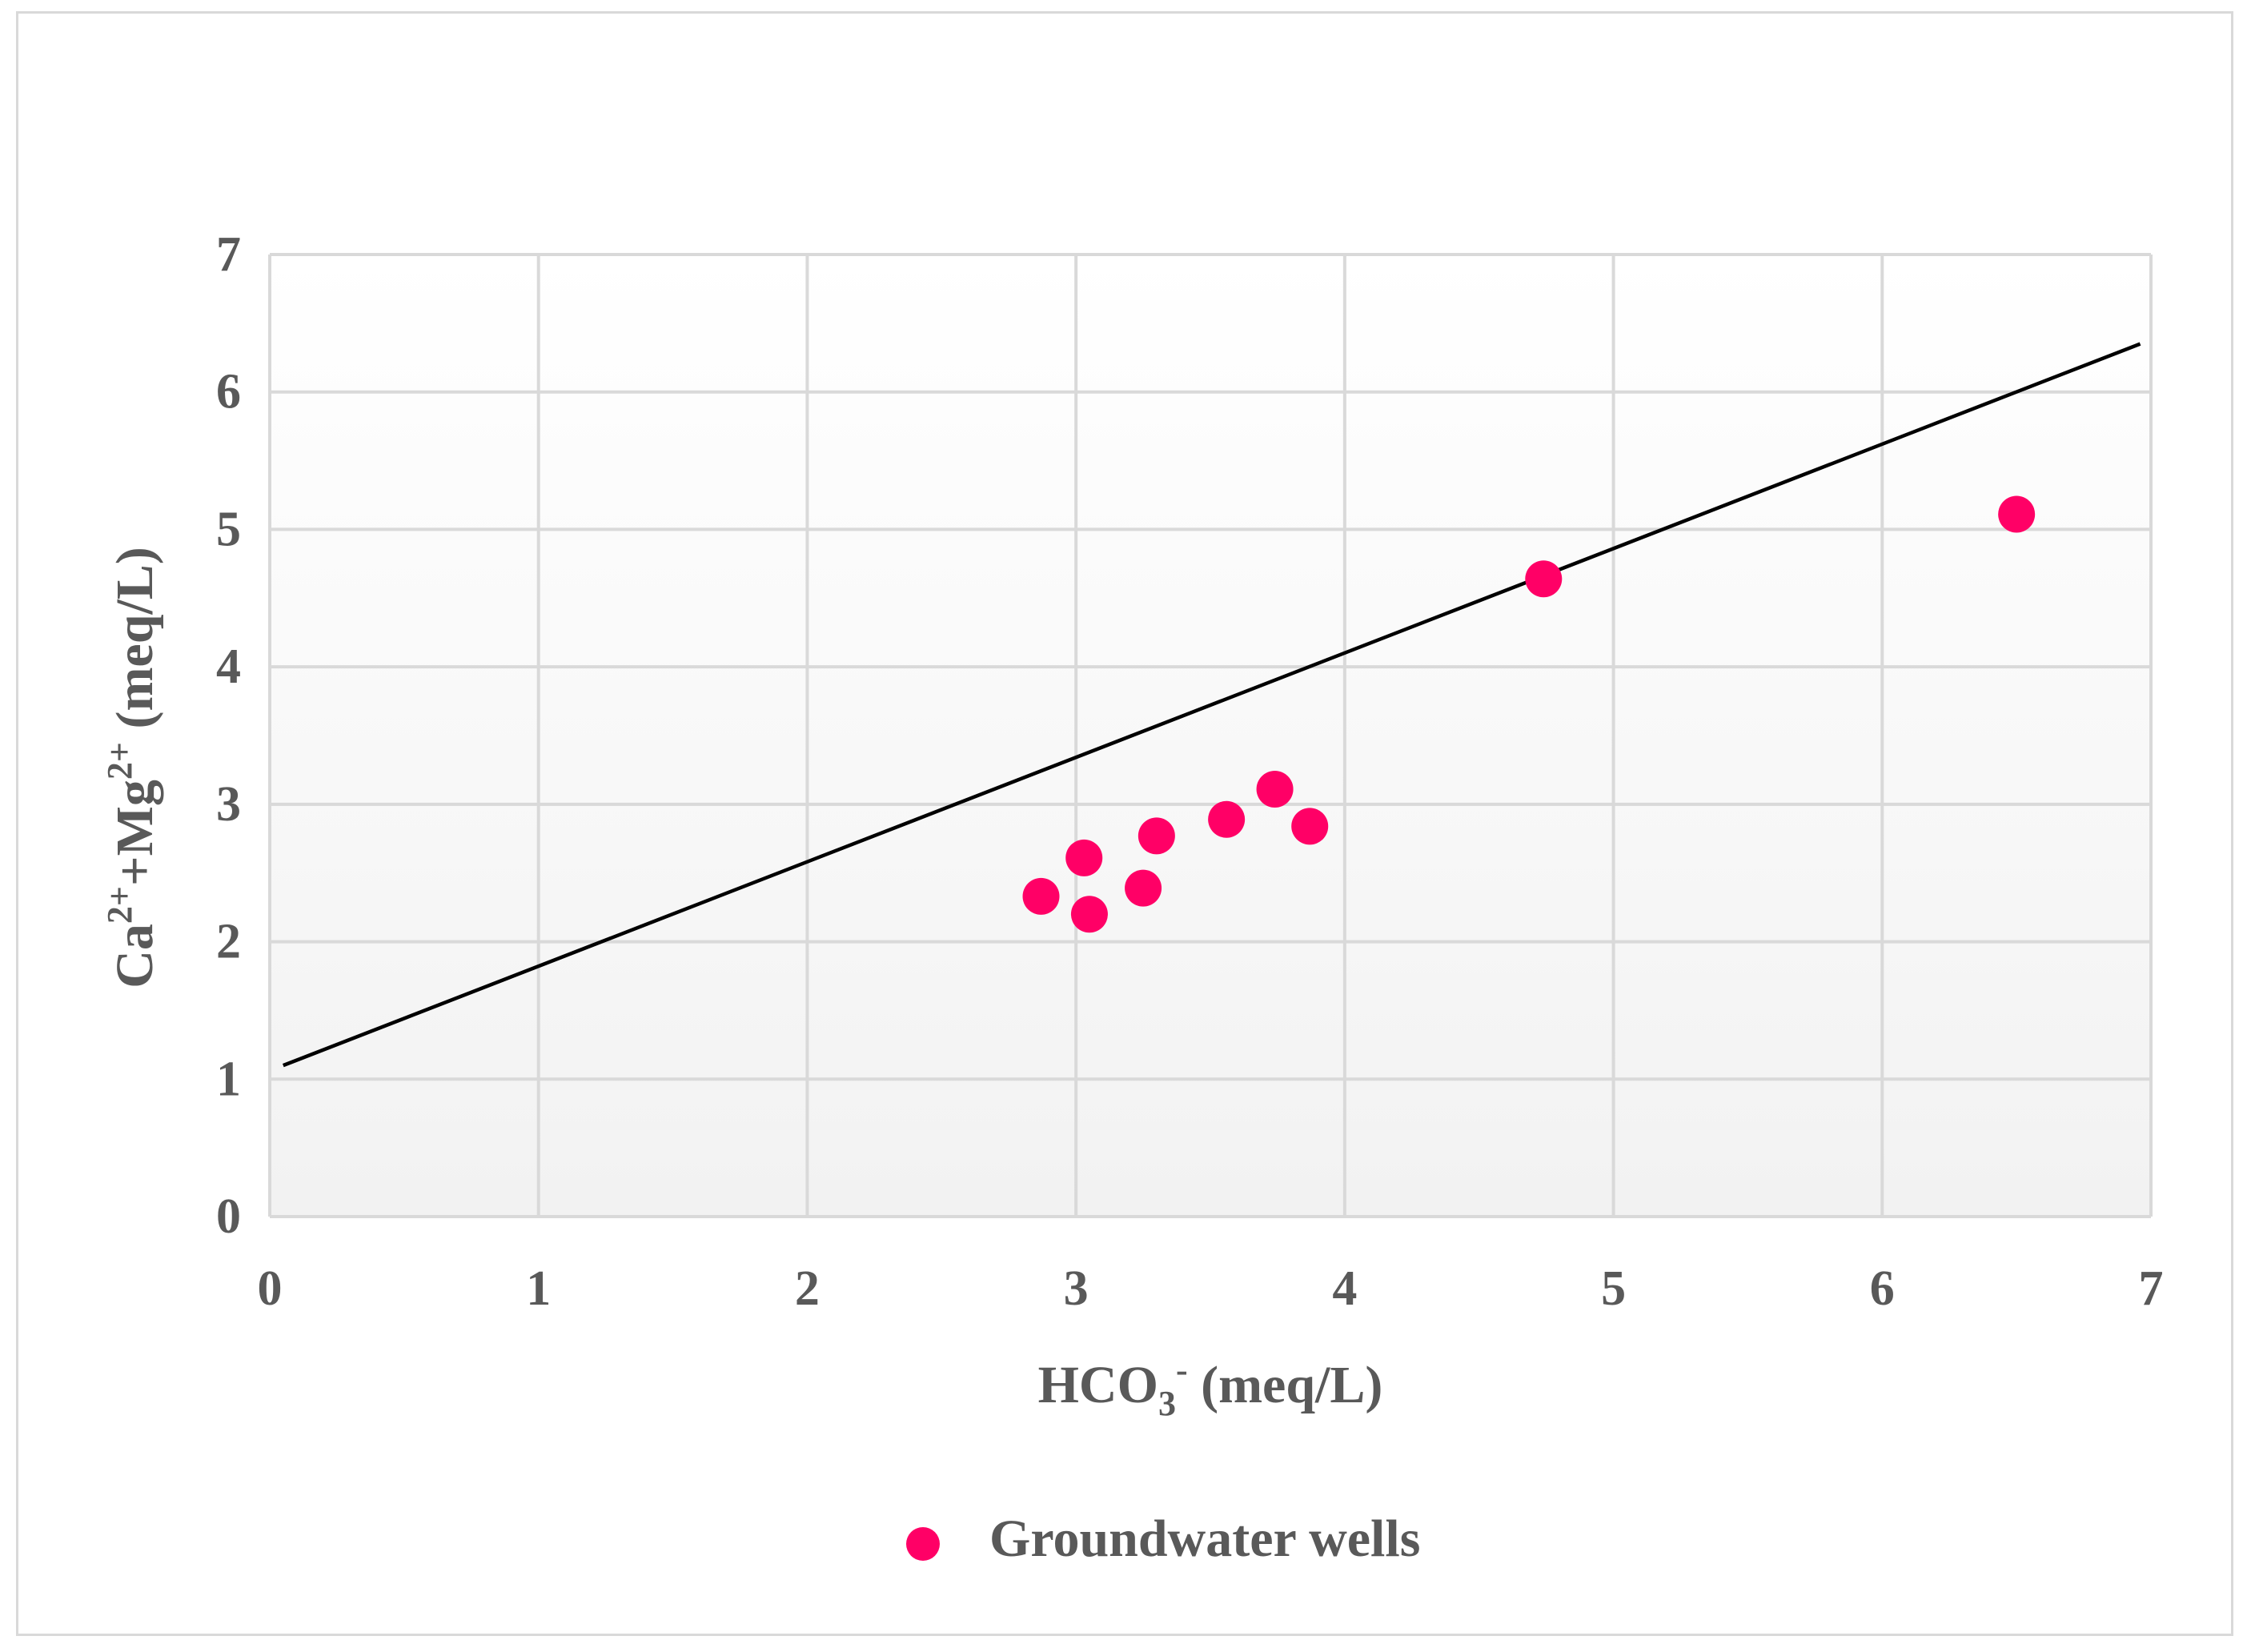 Image resolution: width=2255 pixels, height=1652 pixels. Describe the element at coordinates (228, 1216) in the screenshot. I see `y-tick-label: 0` at that location.